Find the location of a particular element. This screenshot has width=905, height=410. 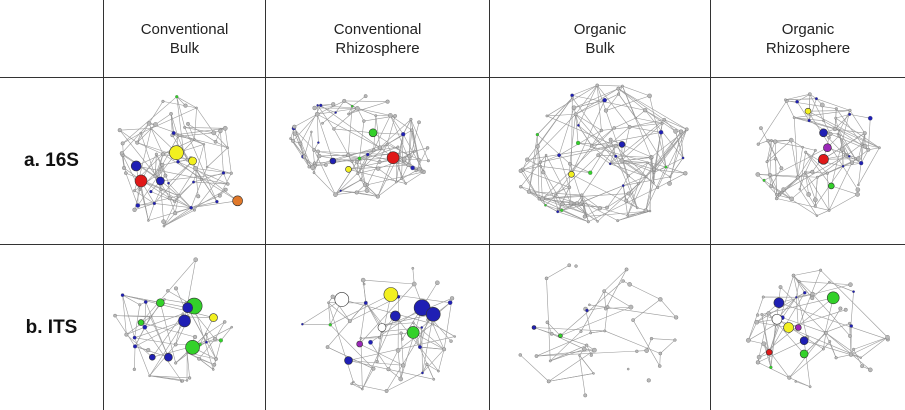

network-edges is located at coordinates (818, 154).